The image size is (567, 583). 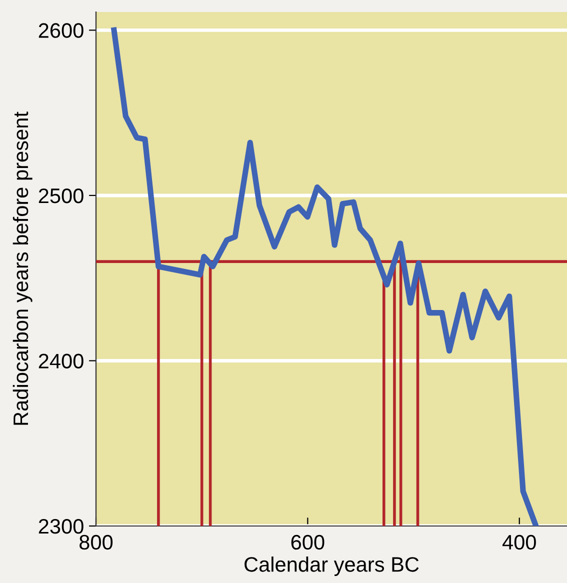 I want to click on x-tick-label: 800, so click(x=96, y=542).